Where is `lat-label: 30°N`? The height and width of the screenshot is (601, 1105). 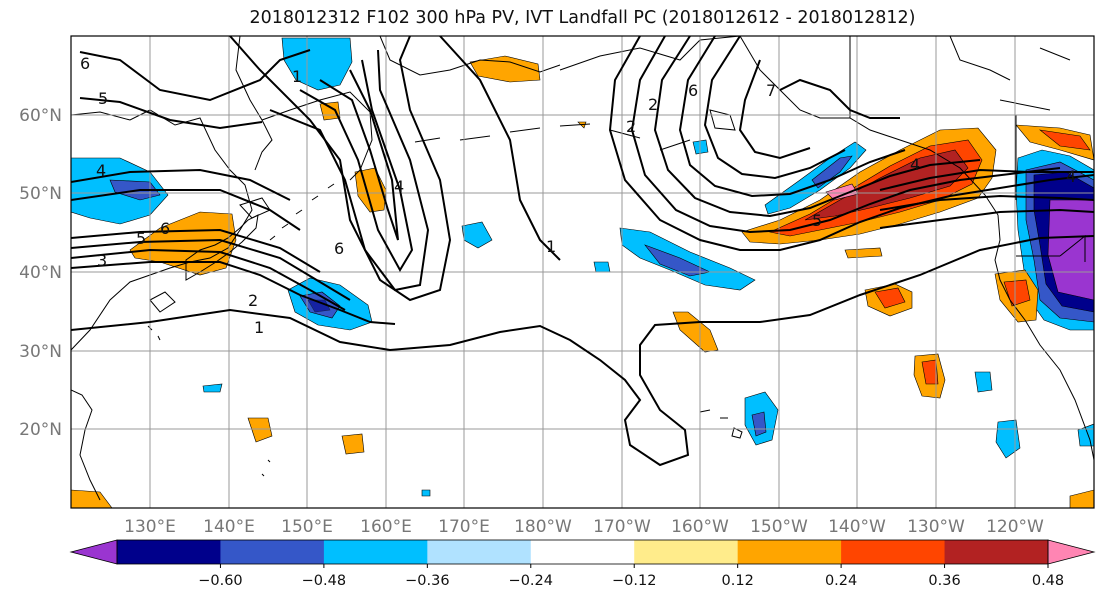 lat-label: 30°N is located at coordinates (40, 352).